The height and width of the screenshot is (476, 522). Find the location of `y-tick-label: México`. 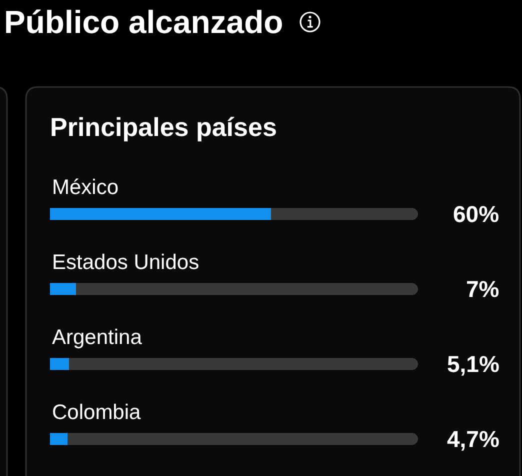

y-tick-label: México is located at coordinates (85, 187).